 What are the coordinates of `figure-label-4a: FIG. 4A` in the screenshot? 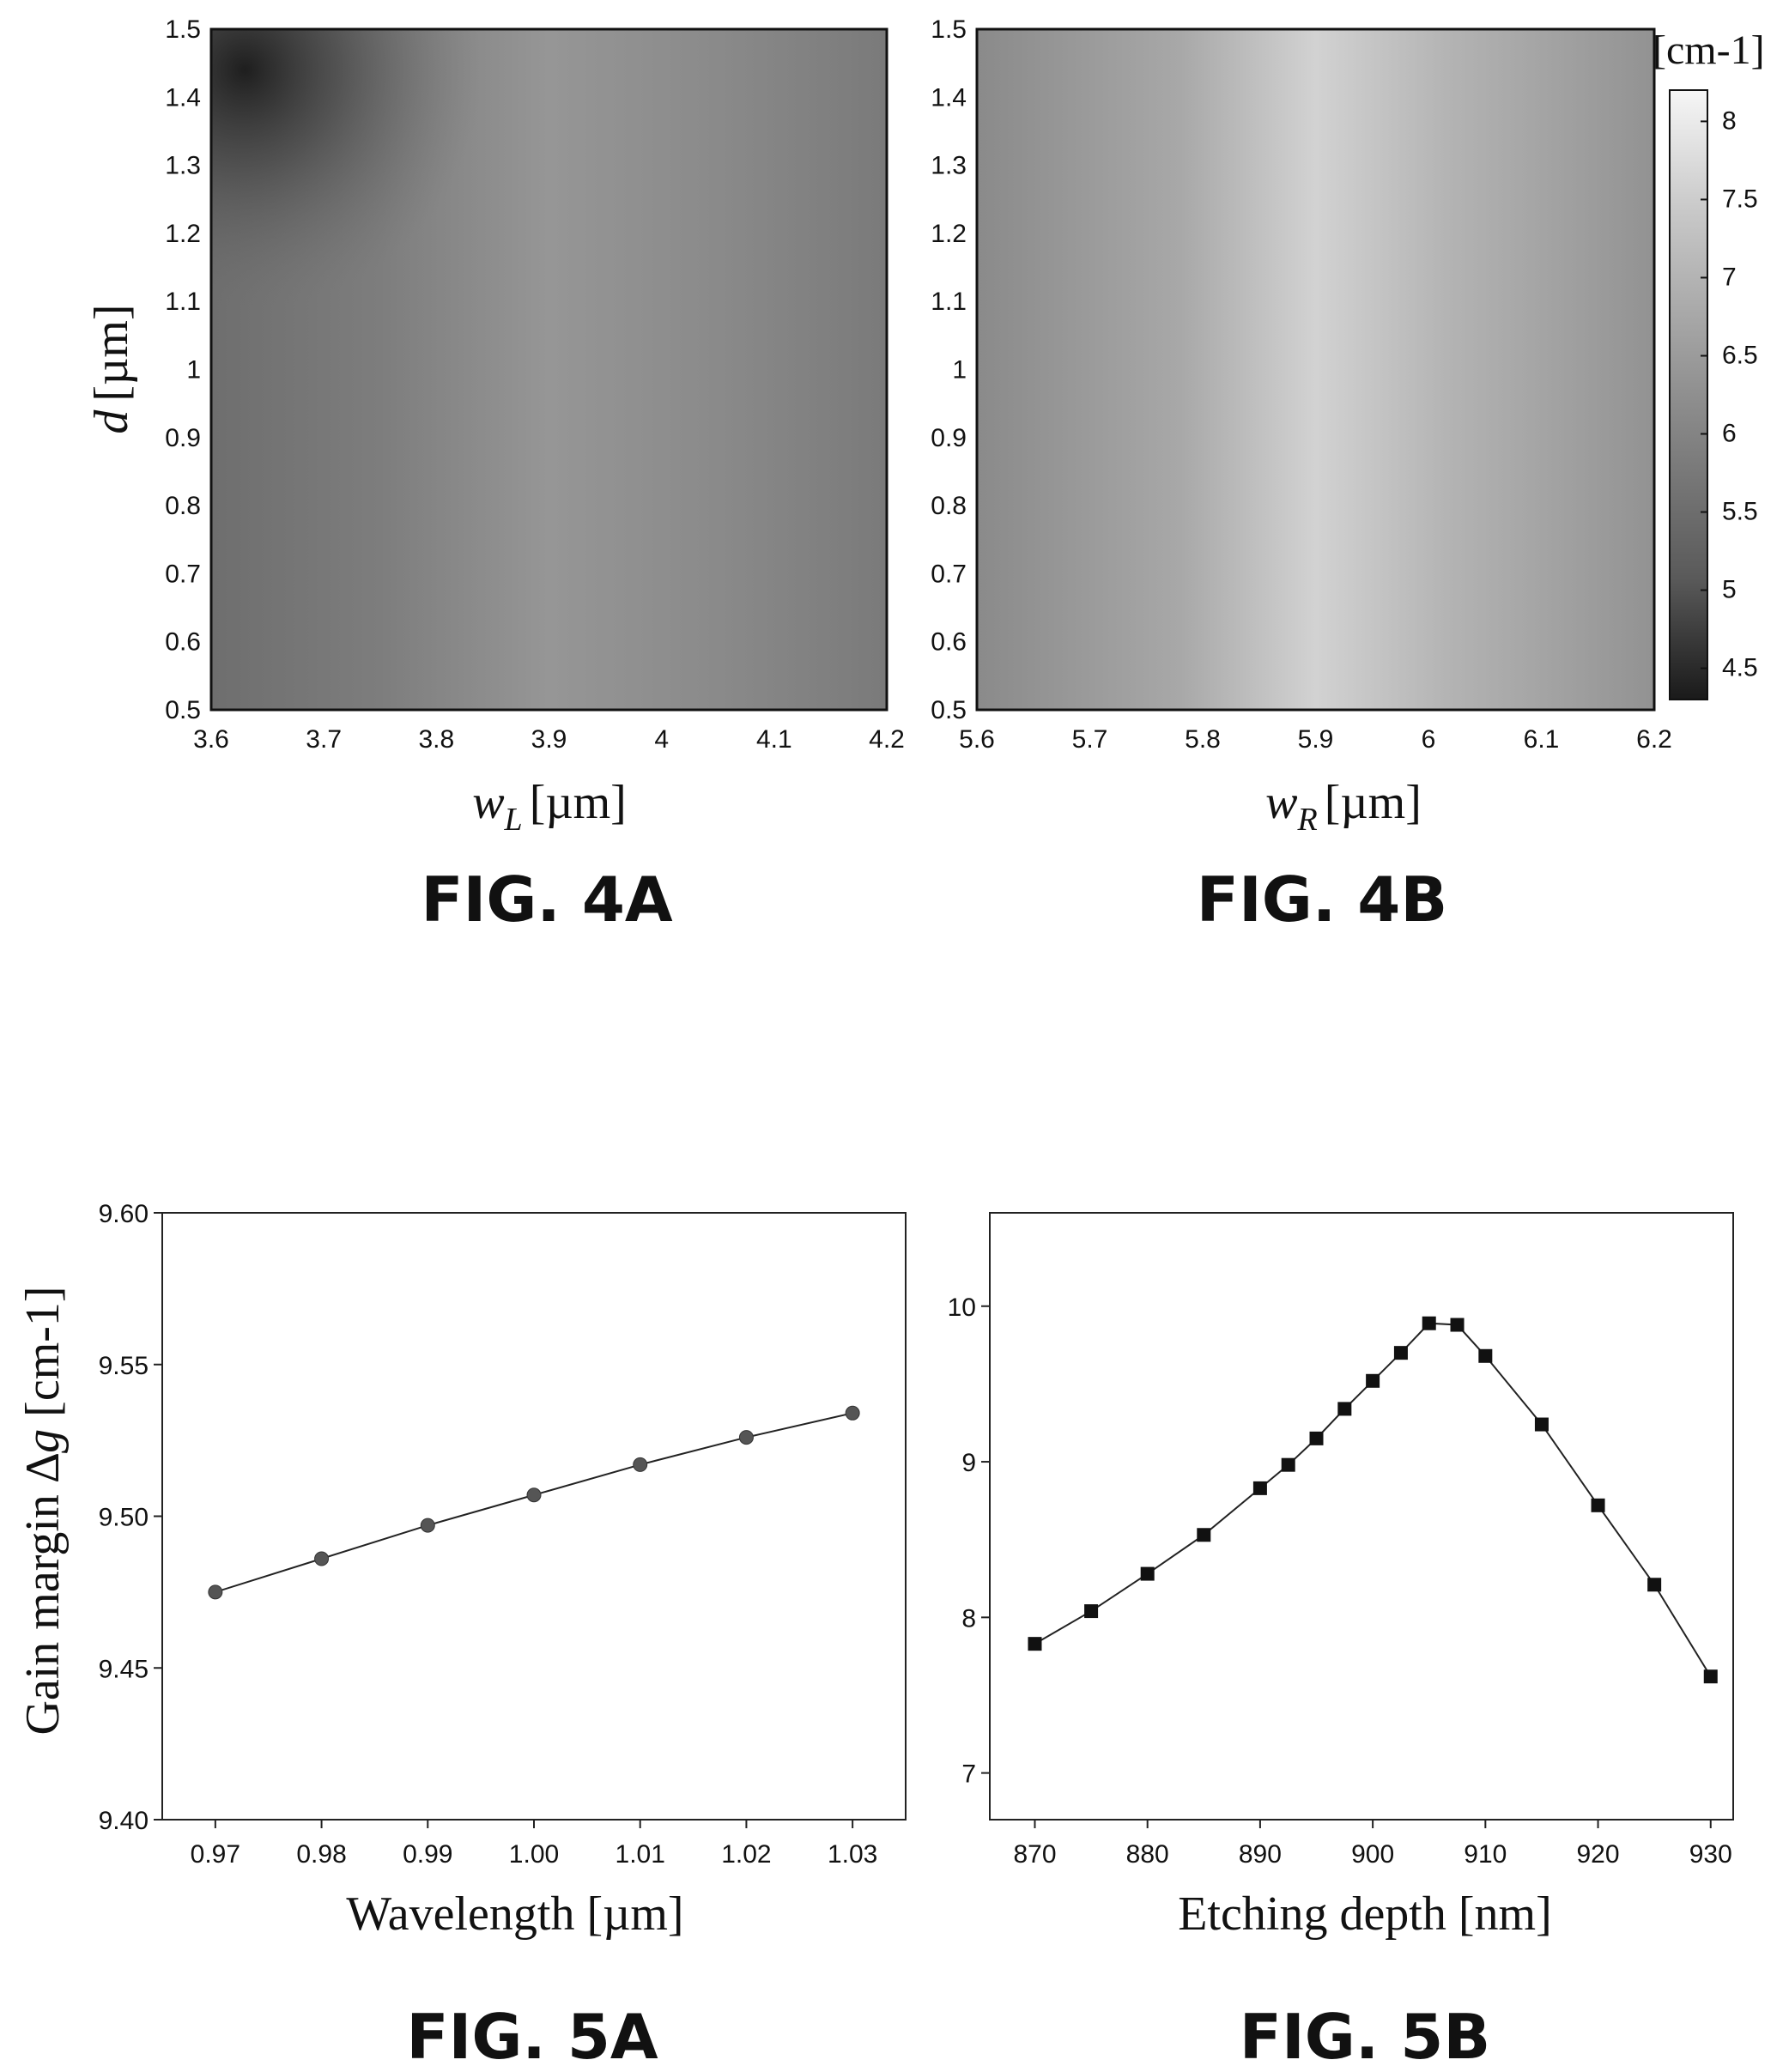 It's located at (547, 899).